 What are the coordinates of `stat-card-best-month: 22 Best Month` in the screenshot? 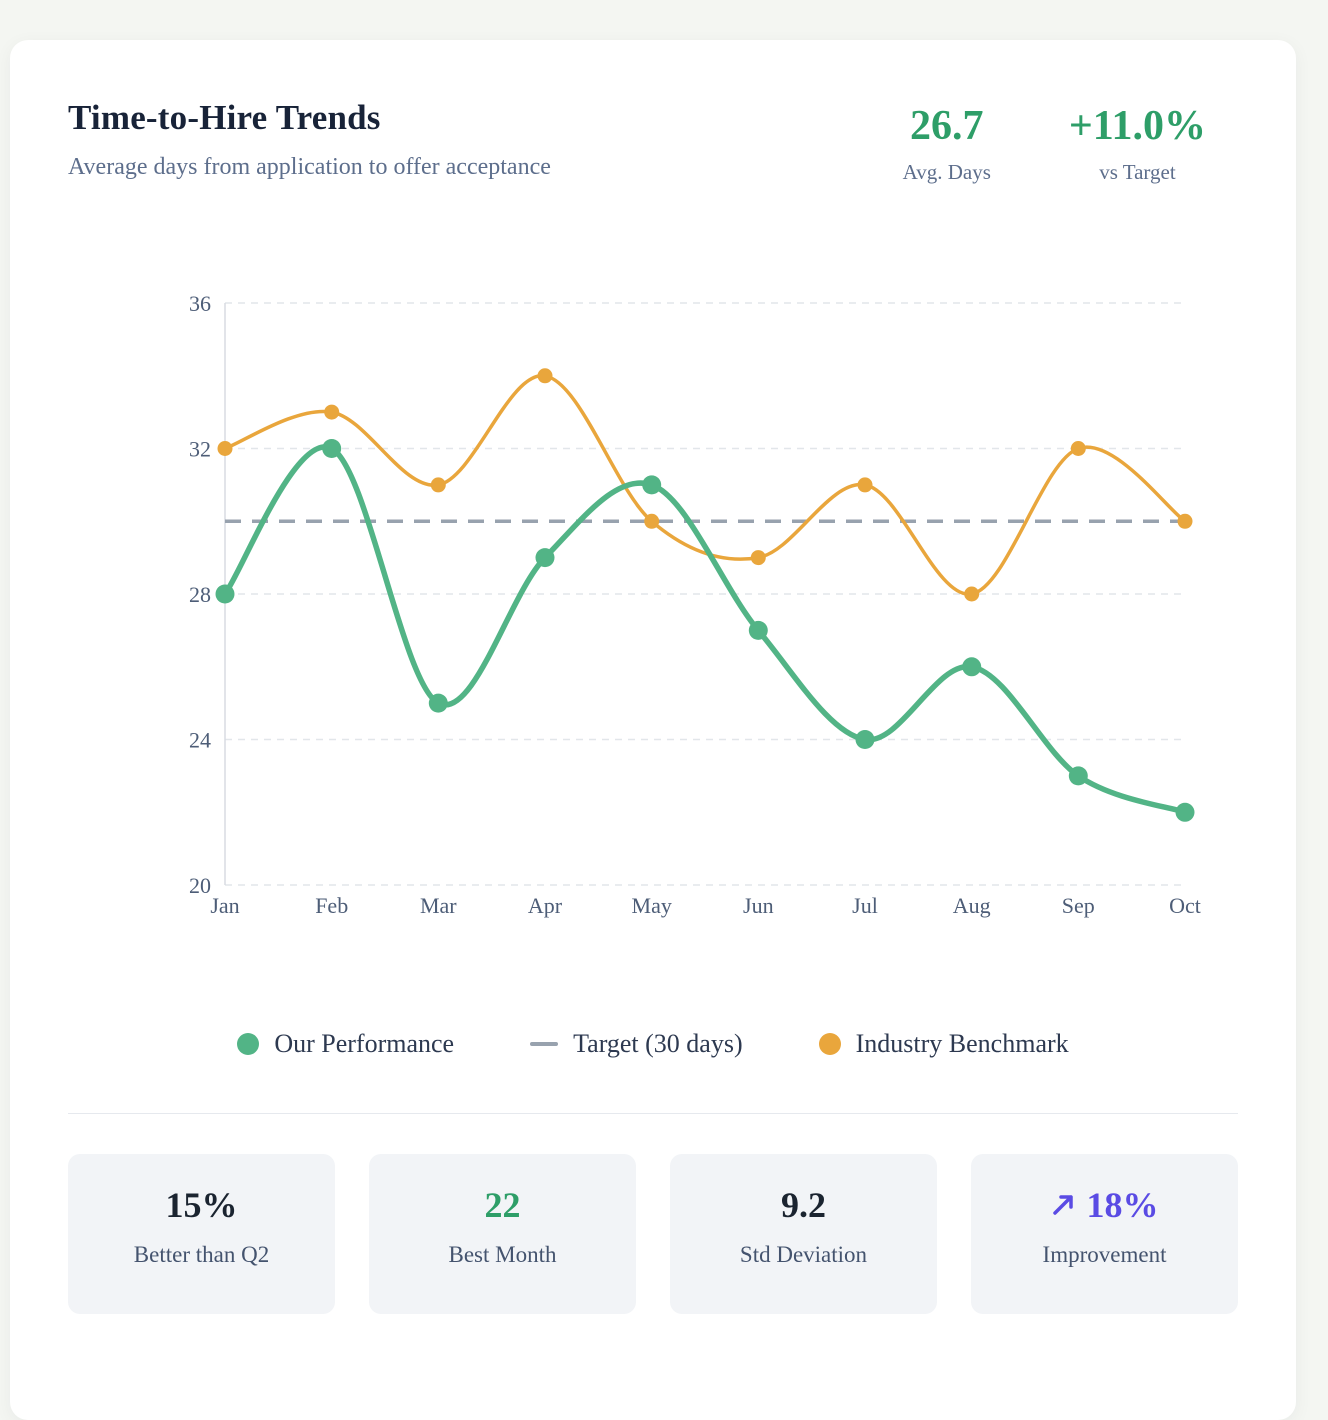 It's located at (502, 1234).